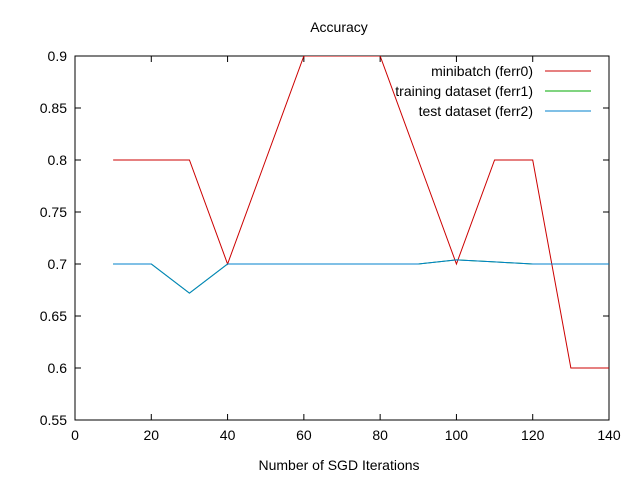 The height and width of the screenshot is (480, 640). Describe the element at coordinates (339, 27) in the screenshot. I see `chart-title: Accuracy` at that location.